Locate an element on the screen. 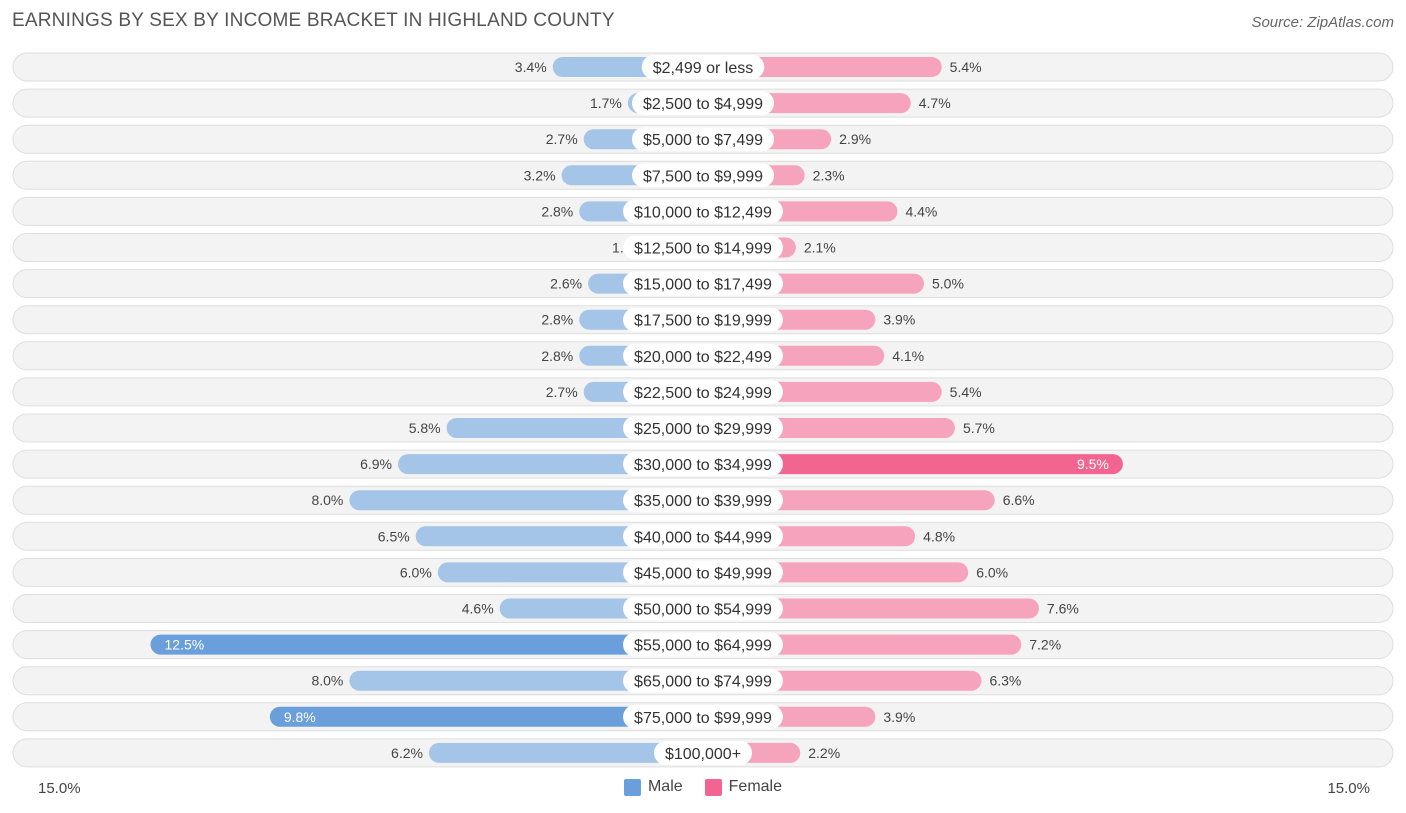  category-label: $35,000 to $39,999 is located at coordinates (703, 501).